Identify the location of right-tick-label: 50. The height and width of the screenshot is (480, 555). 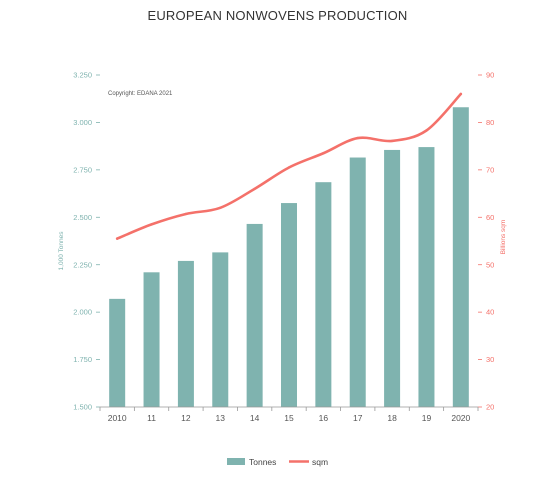
(490, 264).